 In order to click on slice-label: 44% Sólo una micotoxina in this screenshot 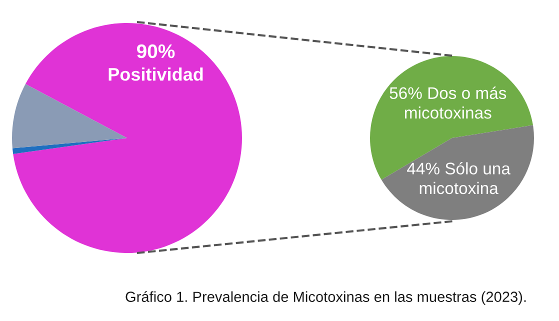, I will do `click(458, 178)`.